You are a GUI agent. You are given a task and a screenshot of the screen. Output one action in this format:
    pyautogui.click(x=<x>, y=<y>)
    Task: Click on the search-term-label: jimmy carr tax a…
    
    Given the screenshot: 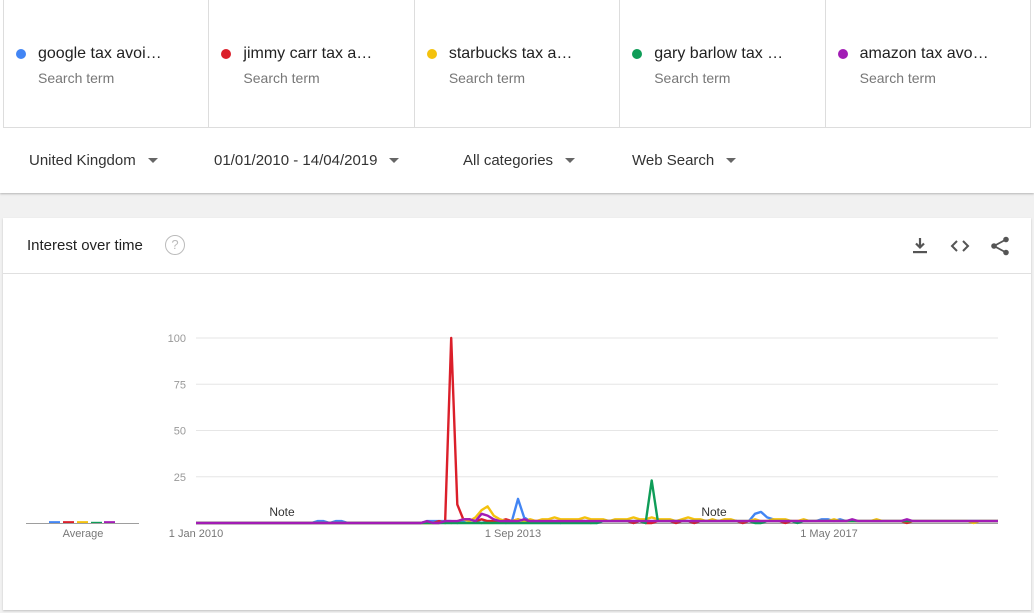 What is the action you would take?
    pyautogui.click(x=308, y=53)
    